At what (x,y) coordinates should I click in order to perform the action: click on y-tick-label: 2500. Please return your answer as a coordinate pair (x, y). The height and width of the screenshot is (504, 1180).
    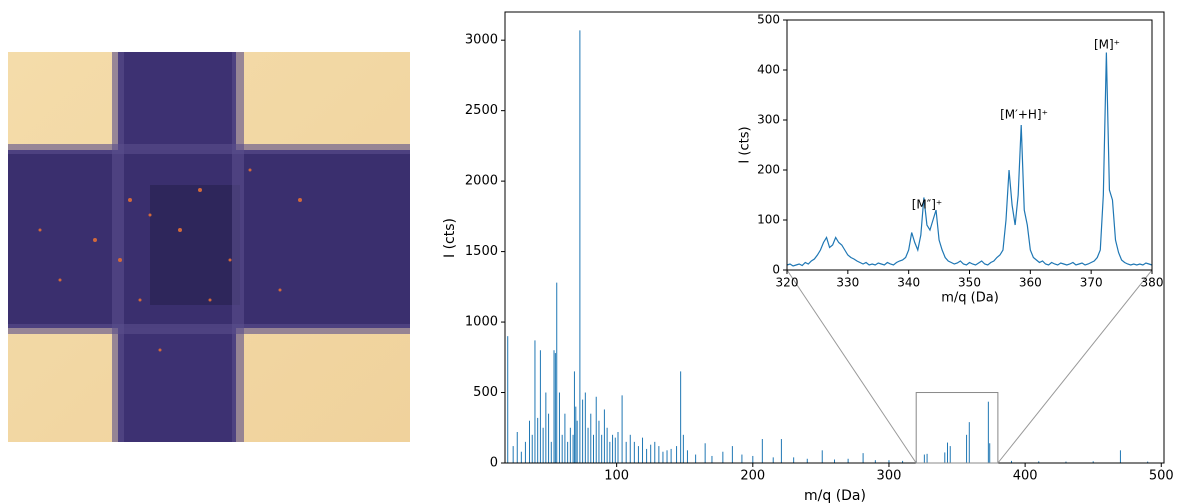
    Looking at the image, I should click on (481, 110).